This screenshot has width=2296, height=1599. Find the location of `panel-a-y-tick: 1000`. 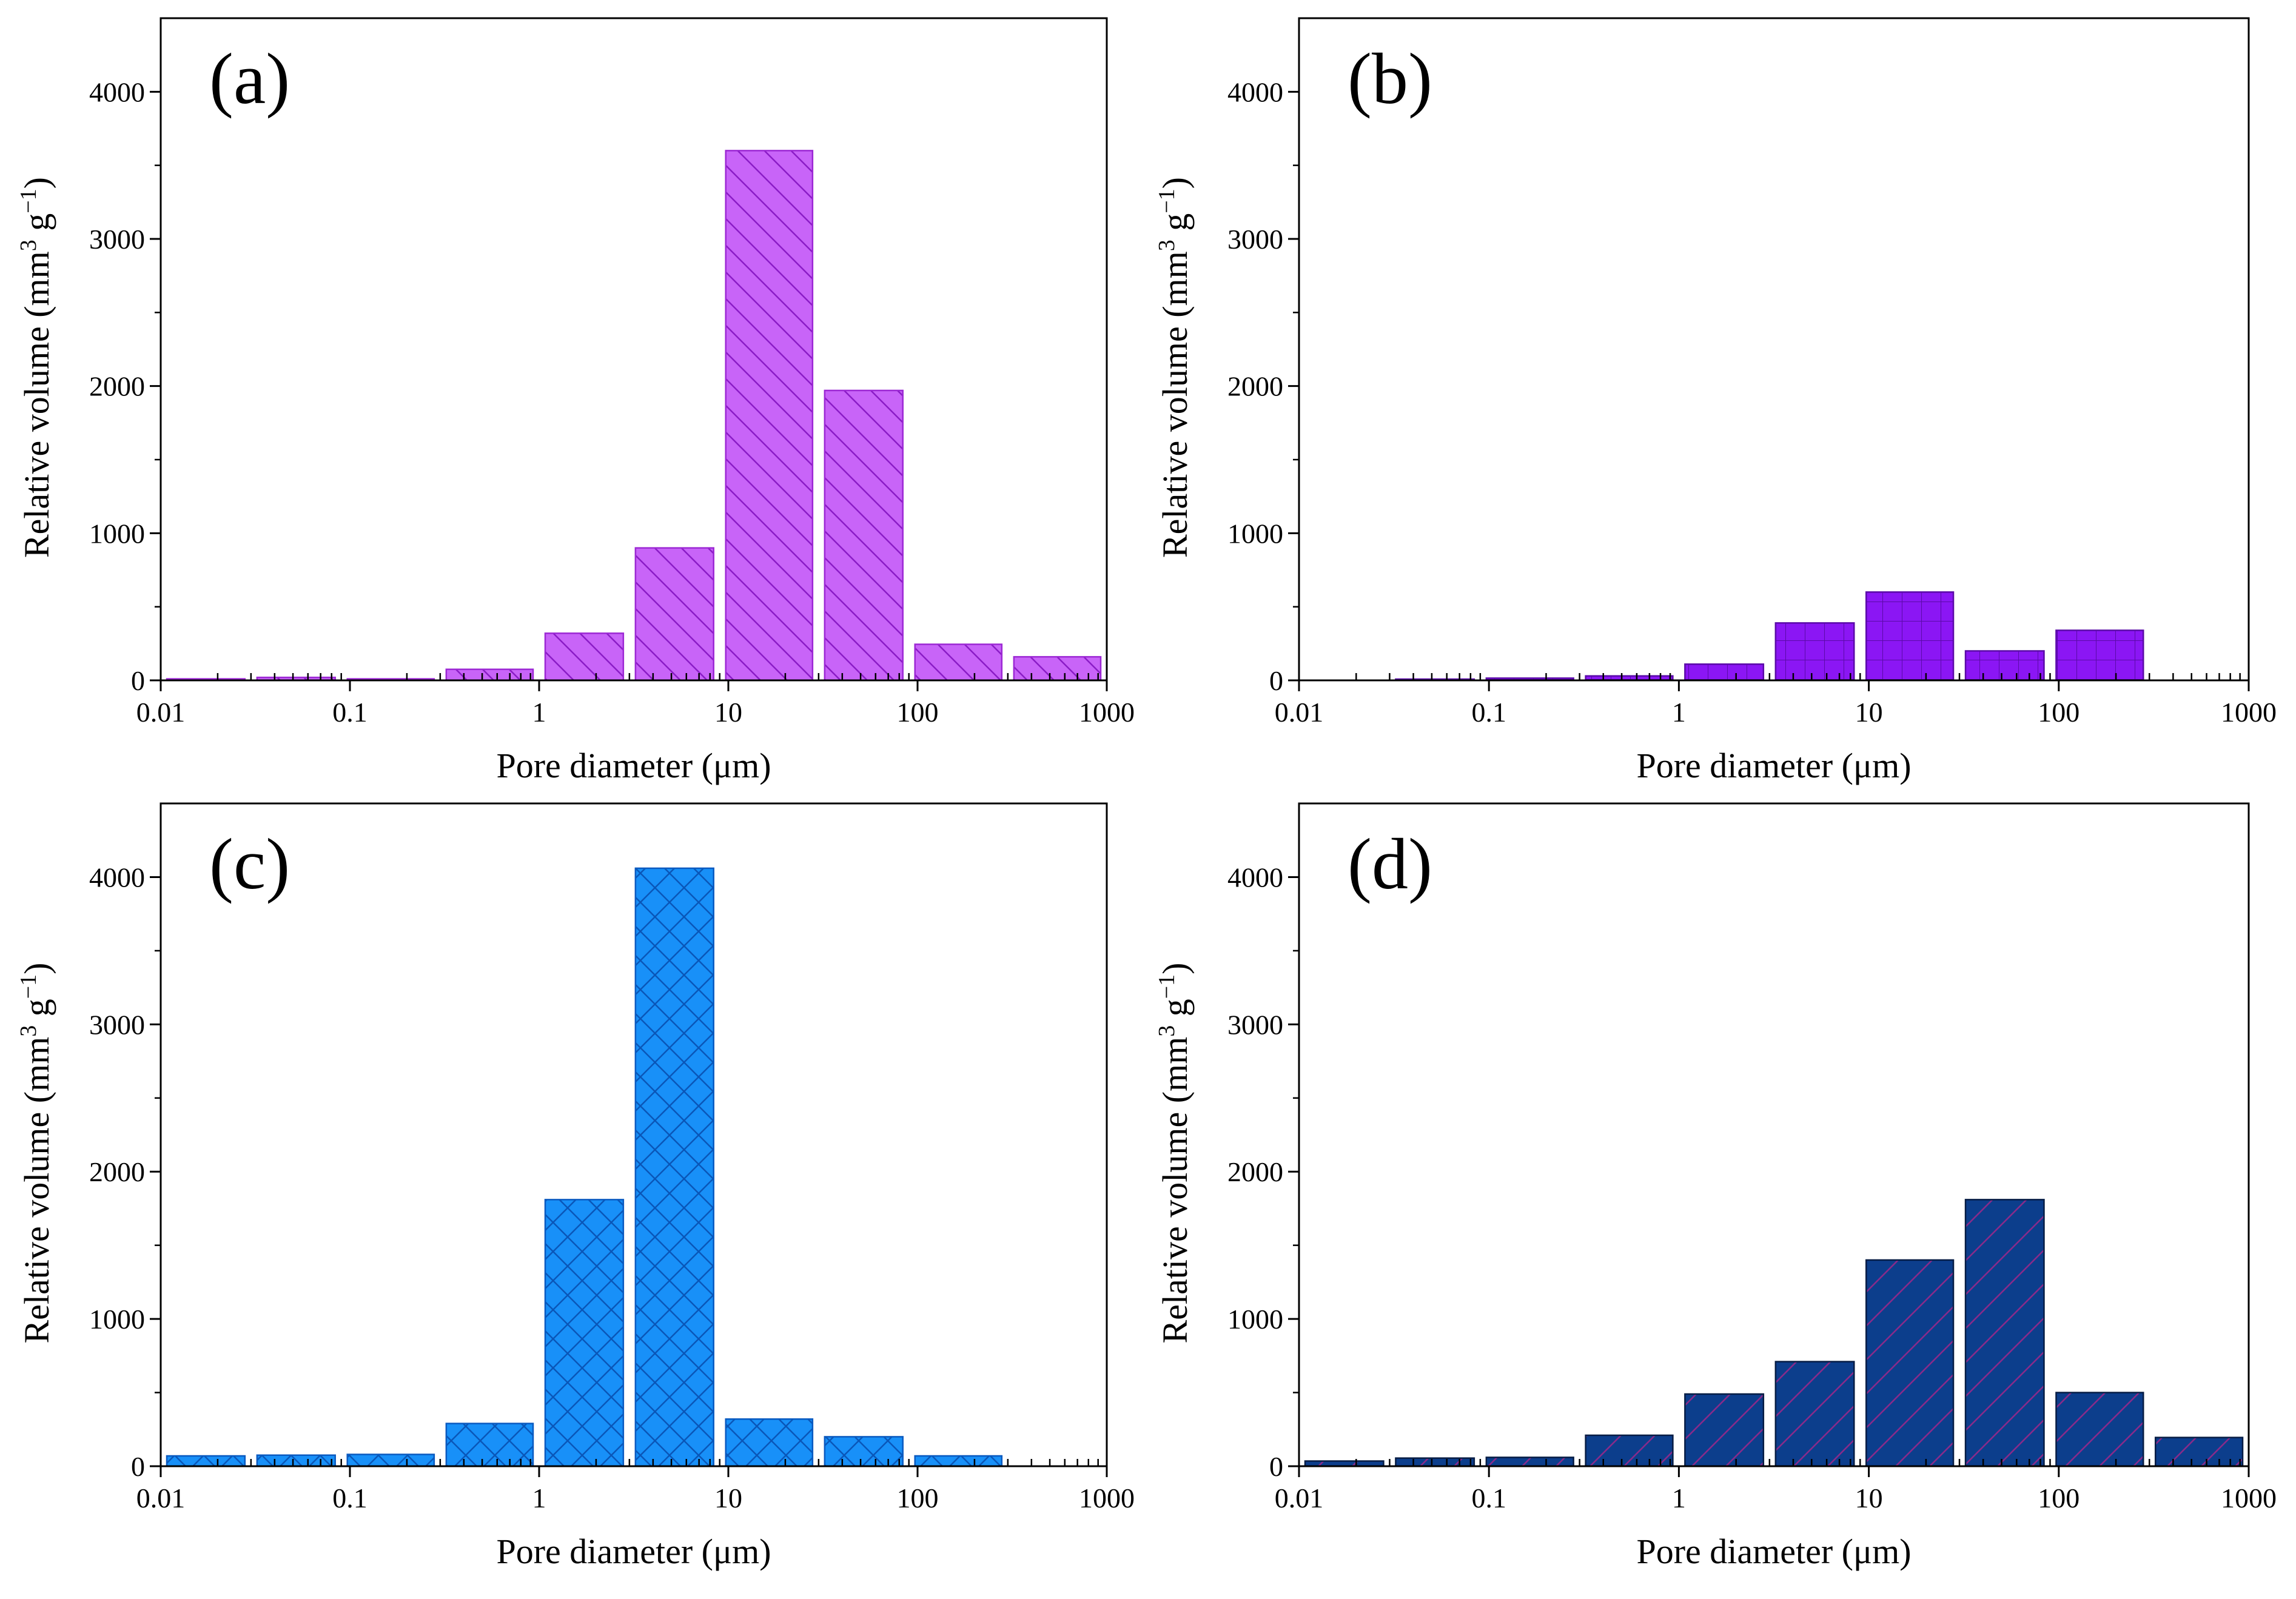

panel-a-y-tick: 1000 is located at coordinates (125, 534).